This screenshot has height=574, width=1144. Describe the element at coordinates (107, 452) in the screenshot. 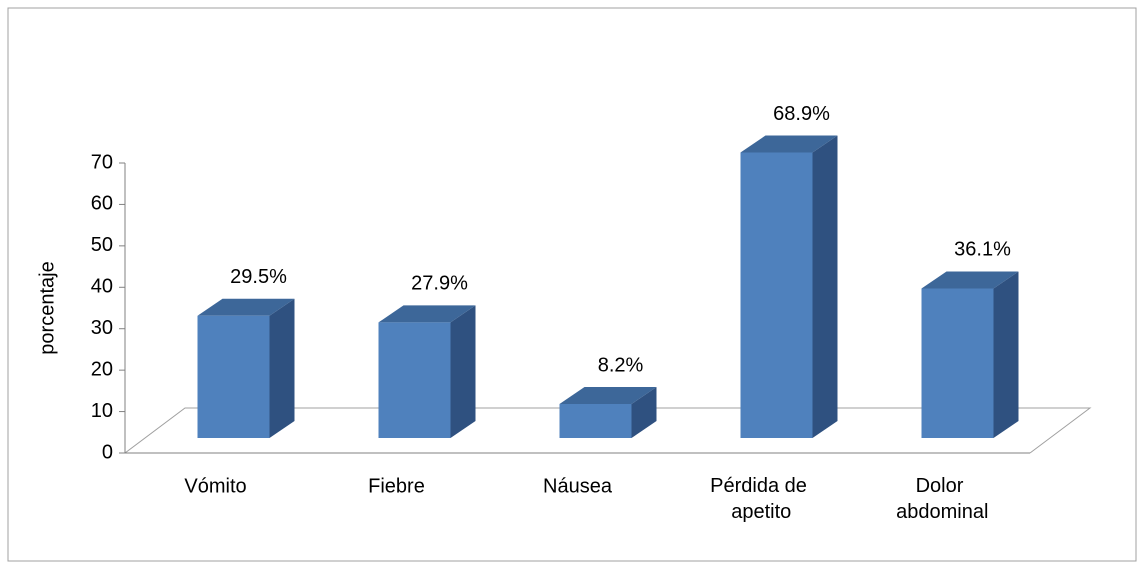

I see `y-tick-label: 0` at that location.